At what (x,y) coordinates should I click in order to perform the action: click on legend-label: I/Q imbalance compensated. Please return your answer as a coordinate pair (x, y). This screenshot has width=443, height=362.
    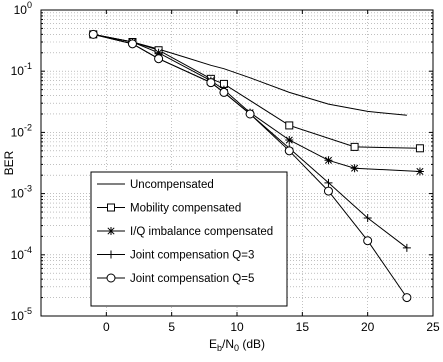
    Looking at the image, I should click on (201, 232).